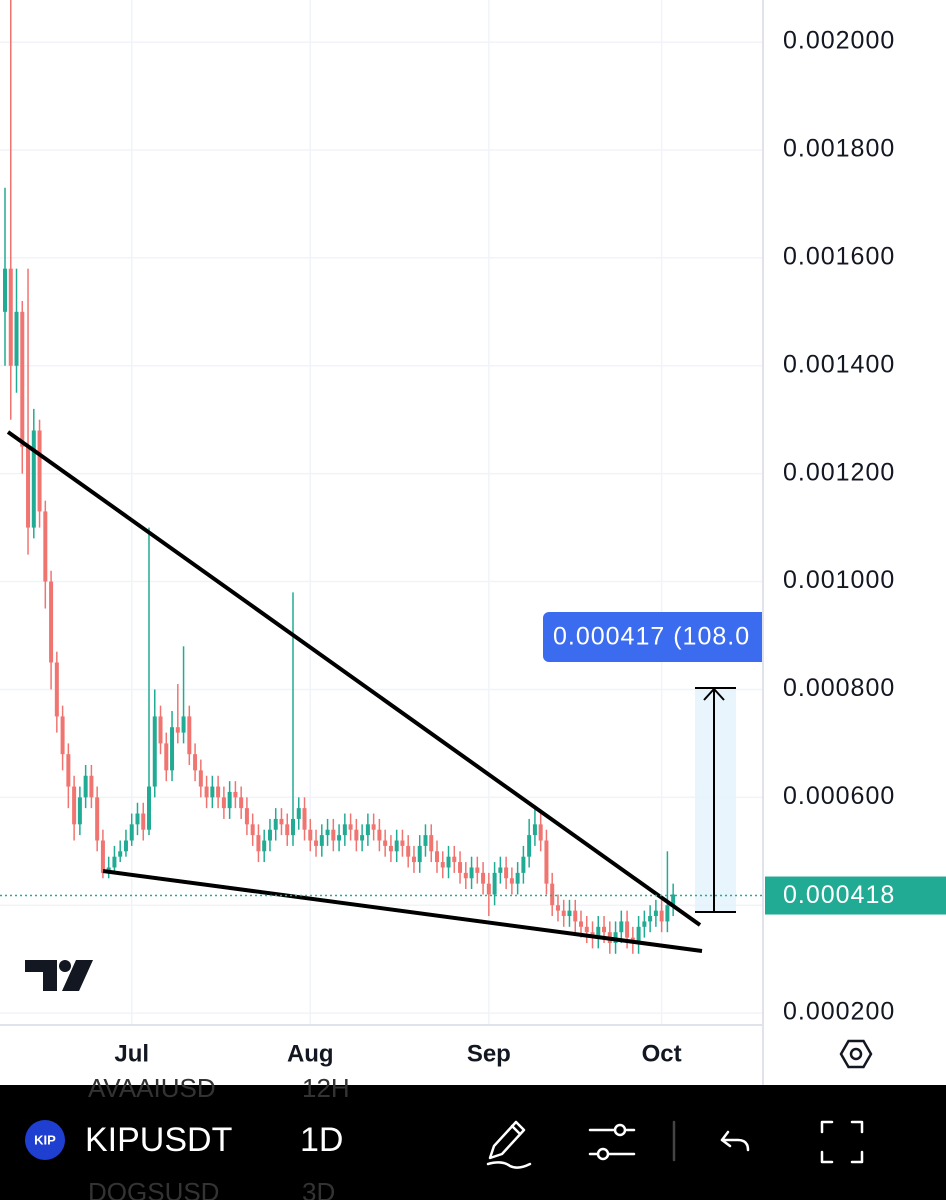 This screenshot has height=1200, width=946. I want to click on current-price-box, so click(855, 895).